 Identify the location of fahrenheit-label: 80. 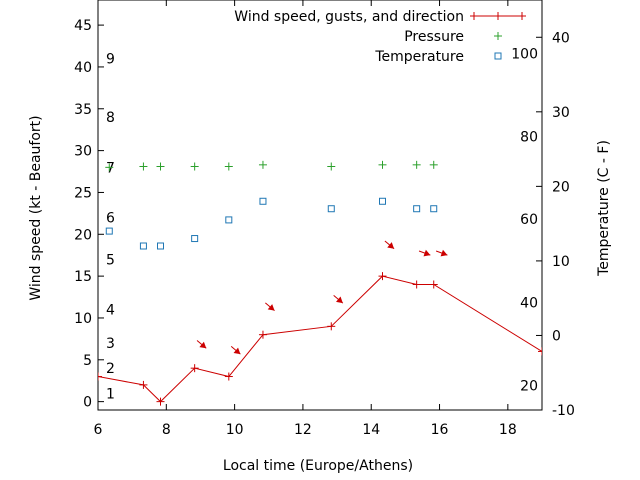
(529, 137).